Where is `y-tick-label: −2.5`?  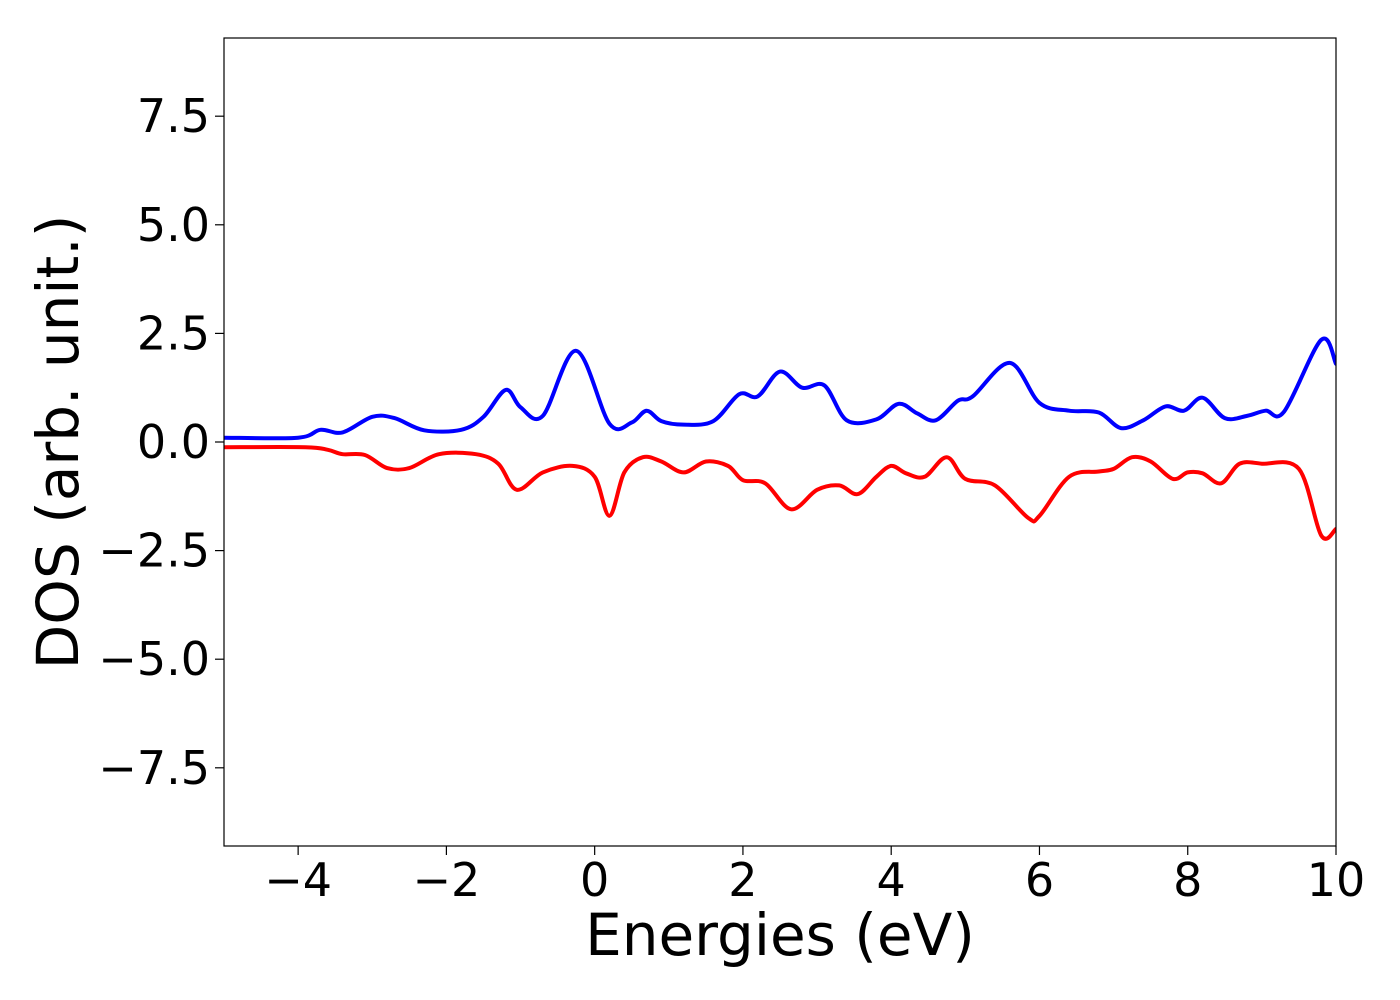 y-tick-label: −2.5 is located at coordinates (154, 551).